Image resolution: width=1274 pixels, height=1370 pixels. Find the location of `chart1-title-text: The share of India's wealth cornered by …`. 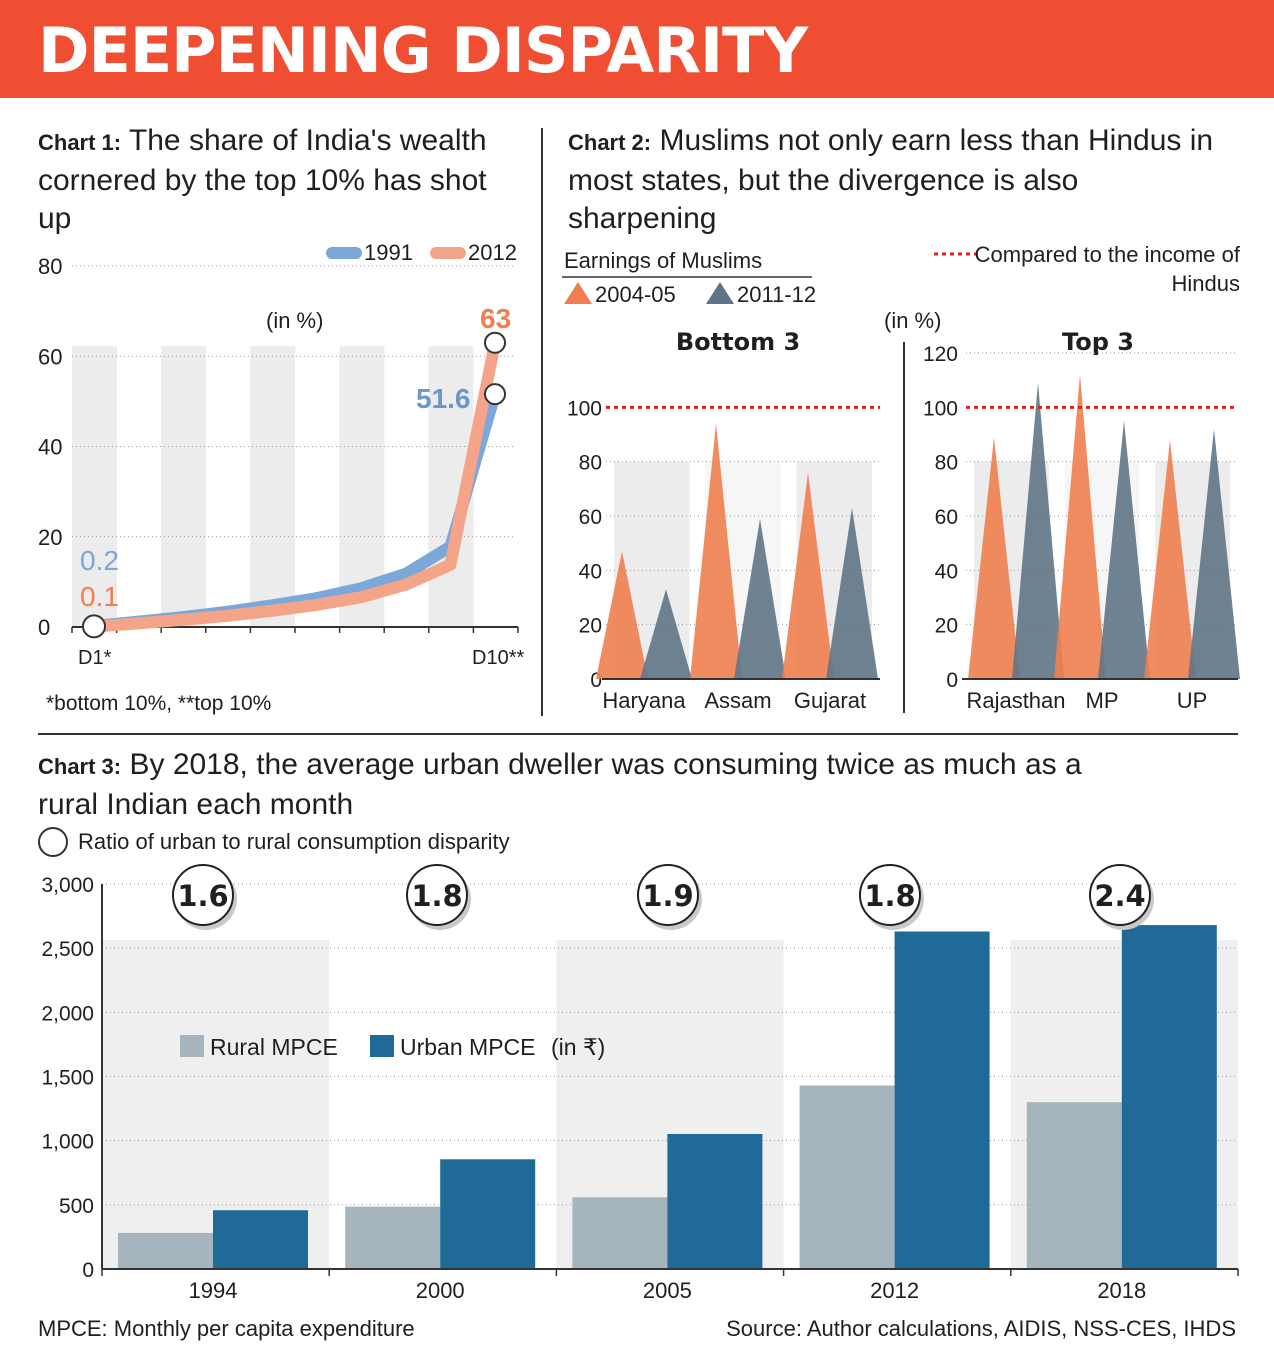

chart1-title-text: The share of India's wealth cornered by … is located at coordinates (262, 179).